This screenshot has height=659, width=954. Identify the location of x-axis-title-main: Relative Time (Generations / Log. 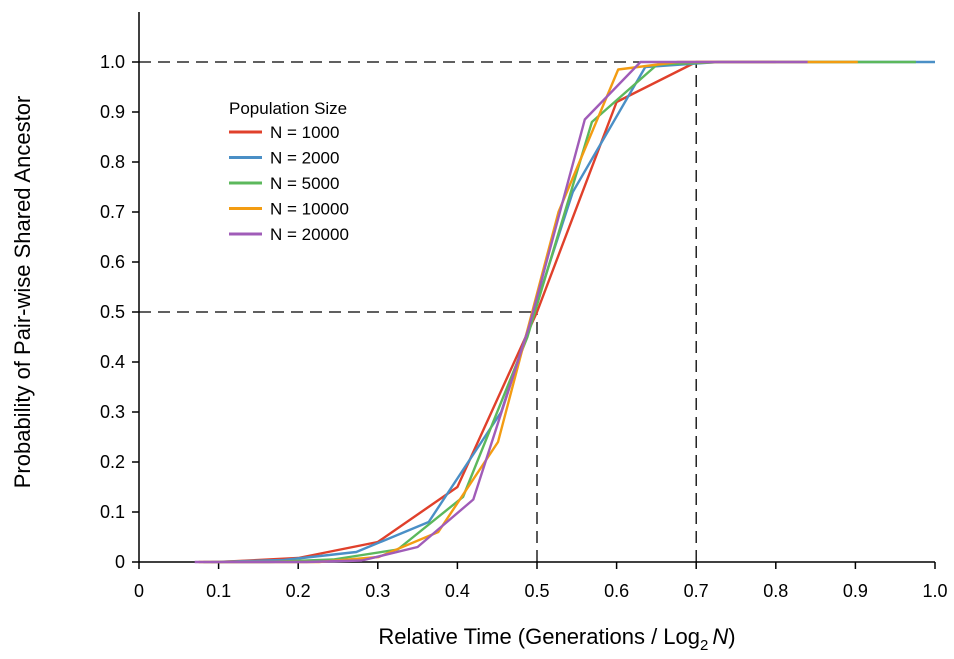
(539, 636).